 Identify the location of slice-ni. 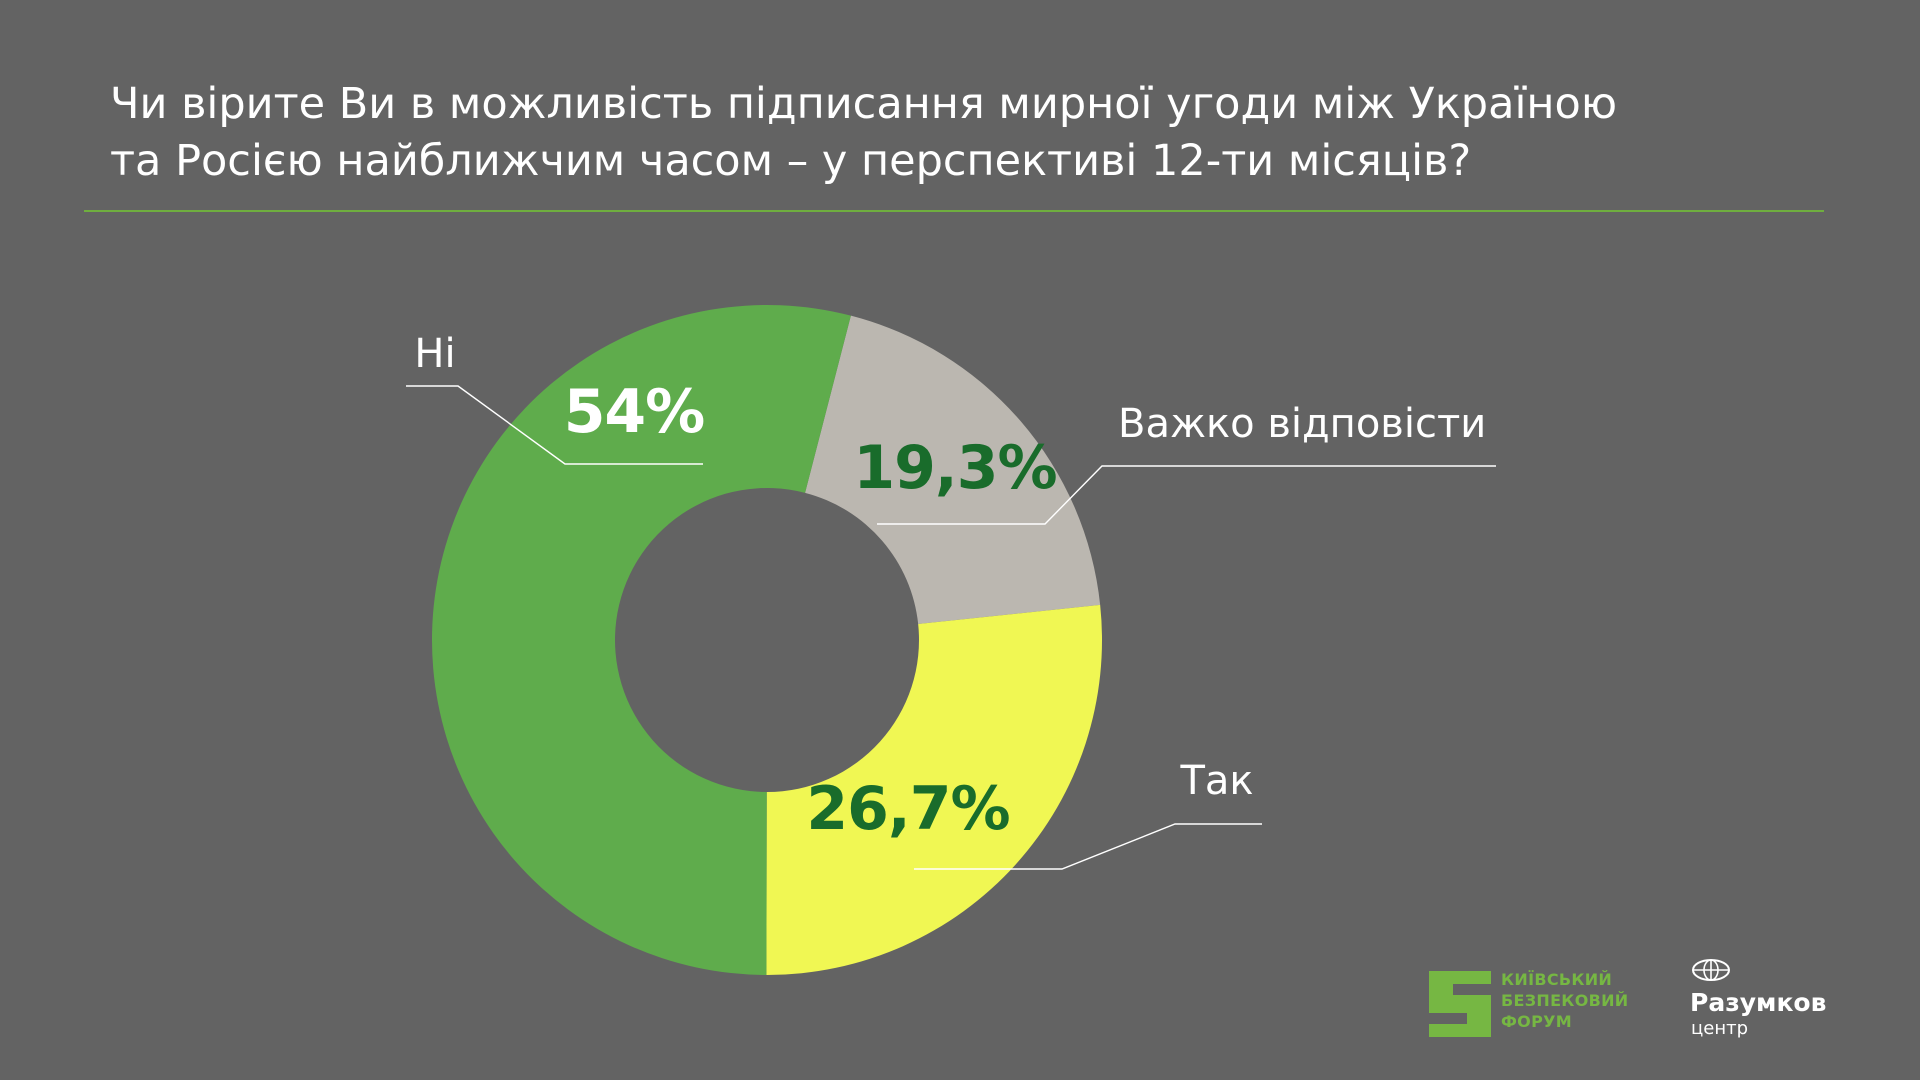
(641, 640).